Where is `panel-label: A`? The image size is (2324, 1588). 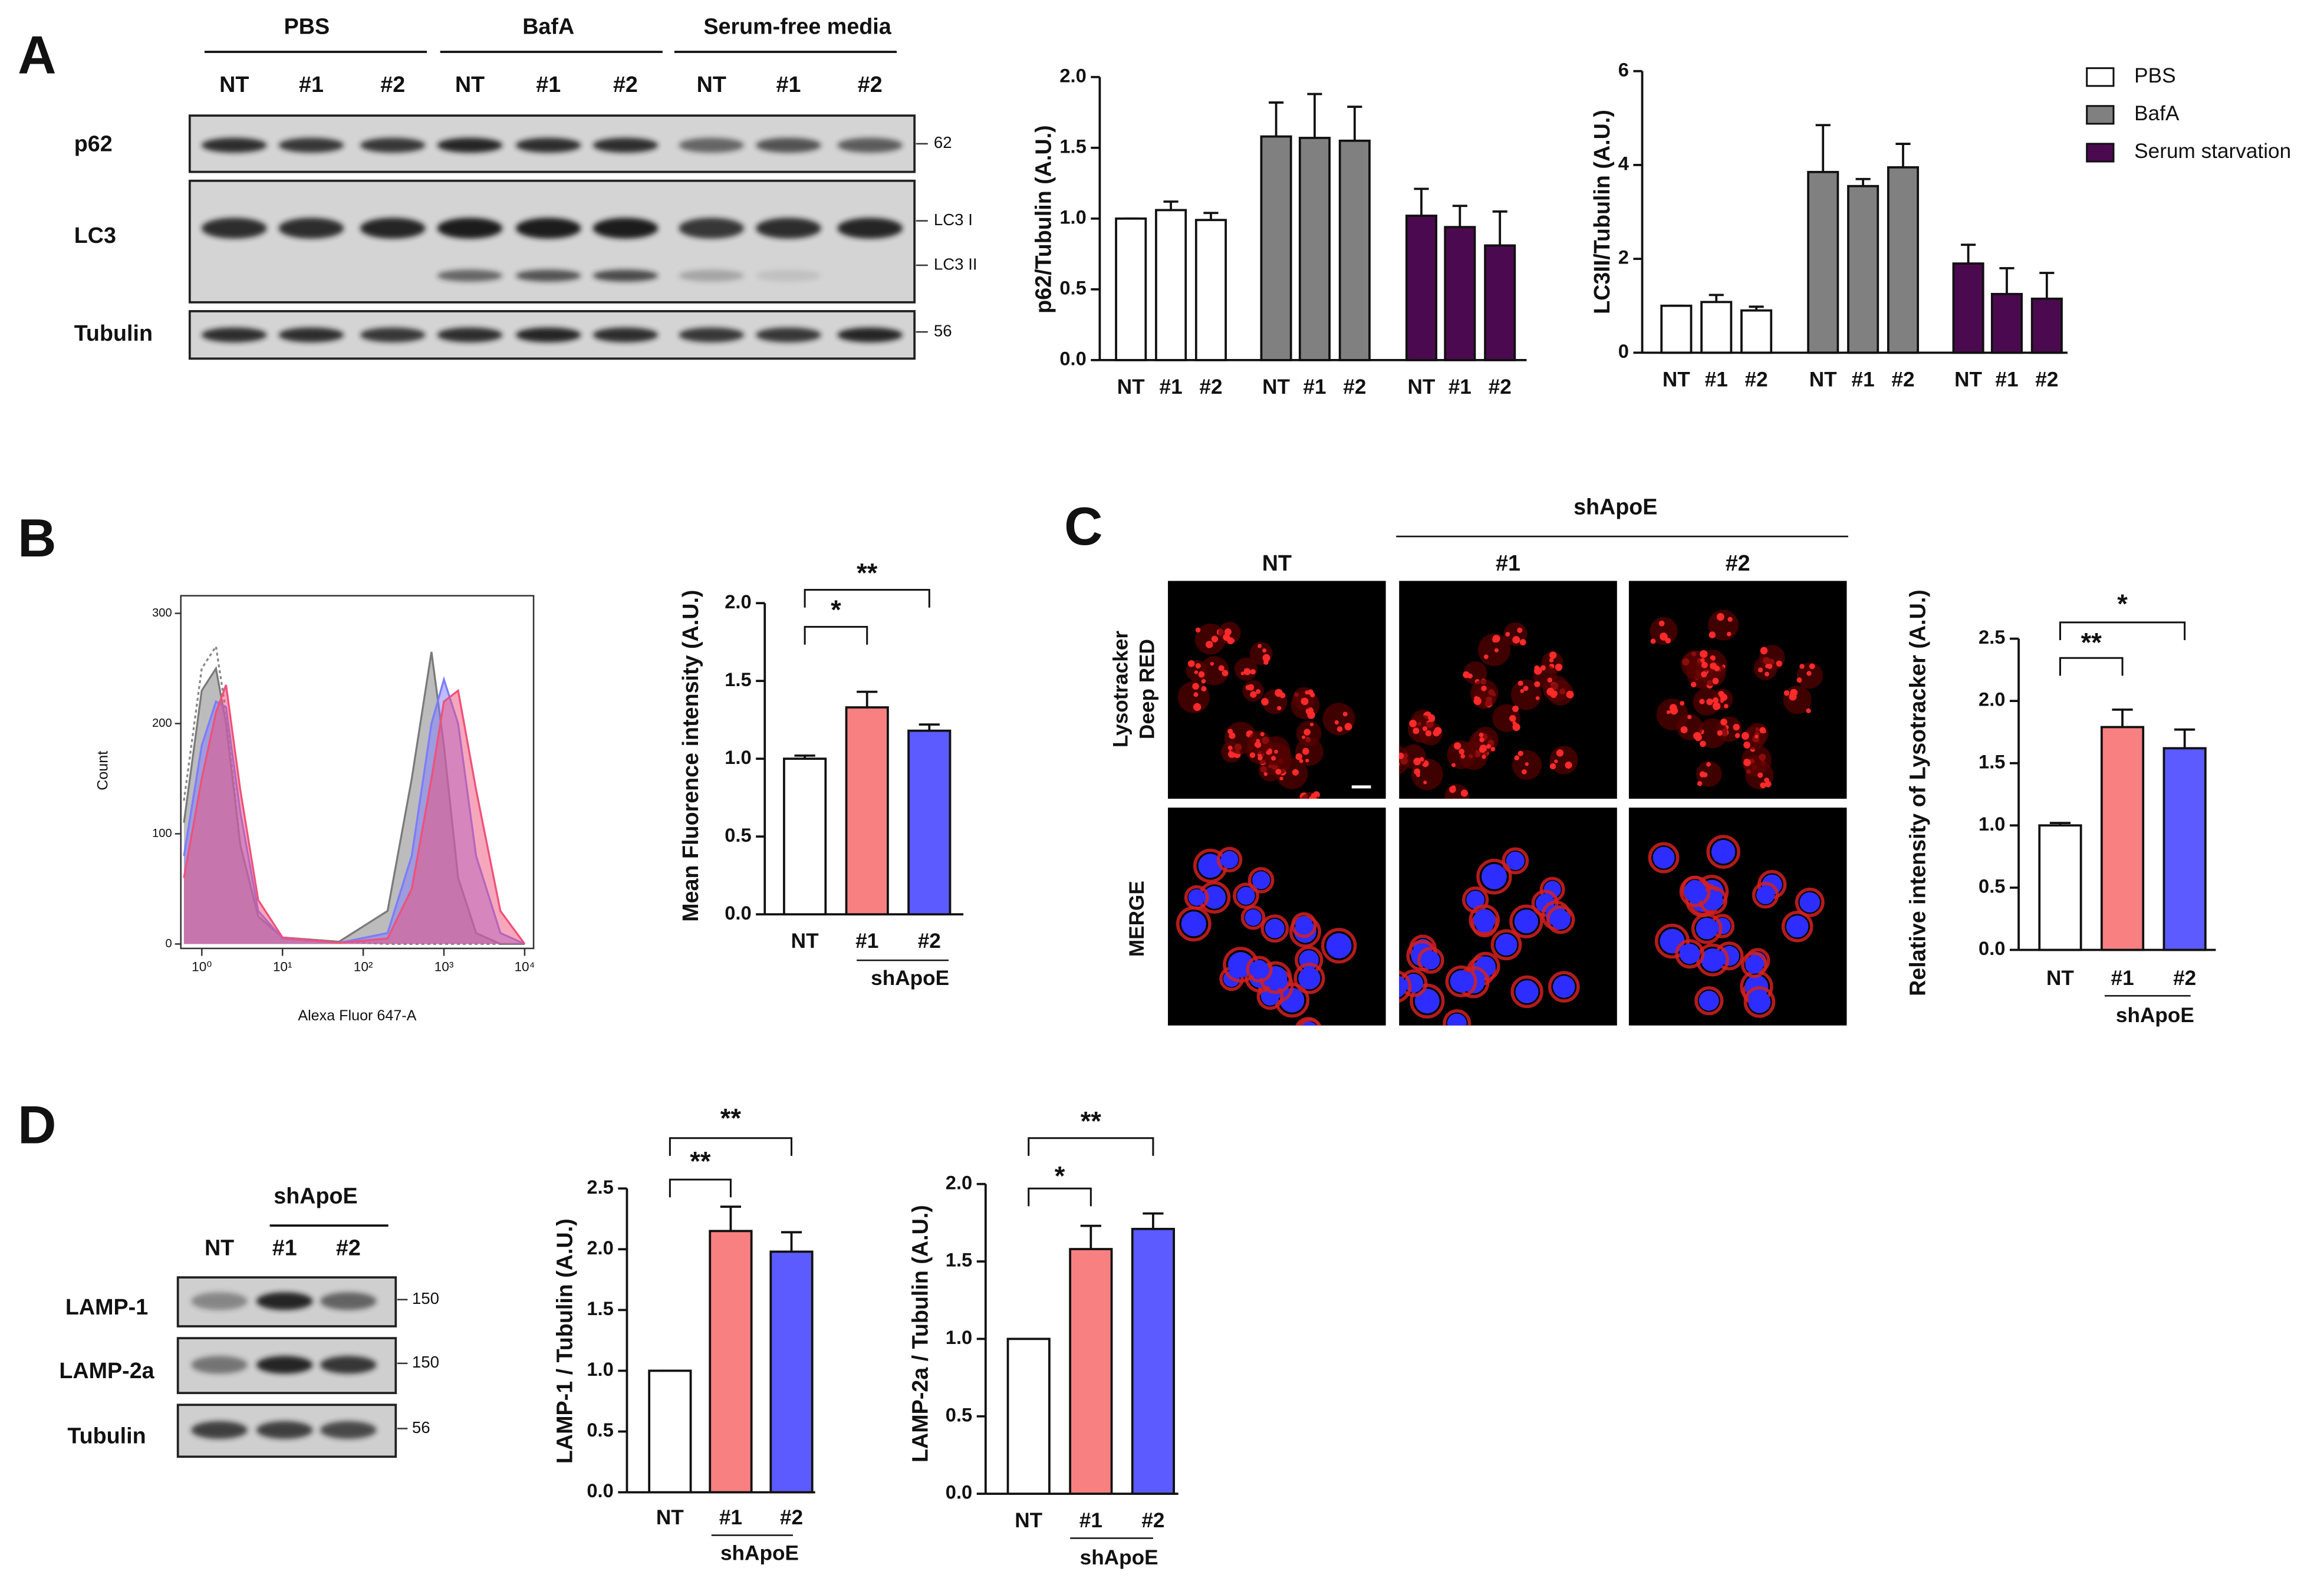 panel-label: A is located at coordinates (37, 55).